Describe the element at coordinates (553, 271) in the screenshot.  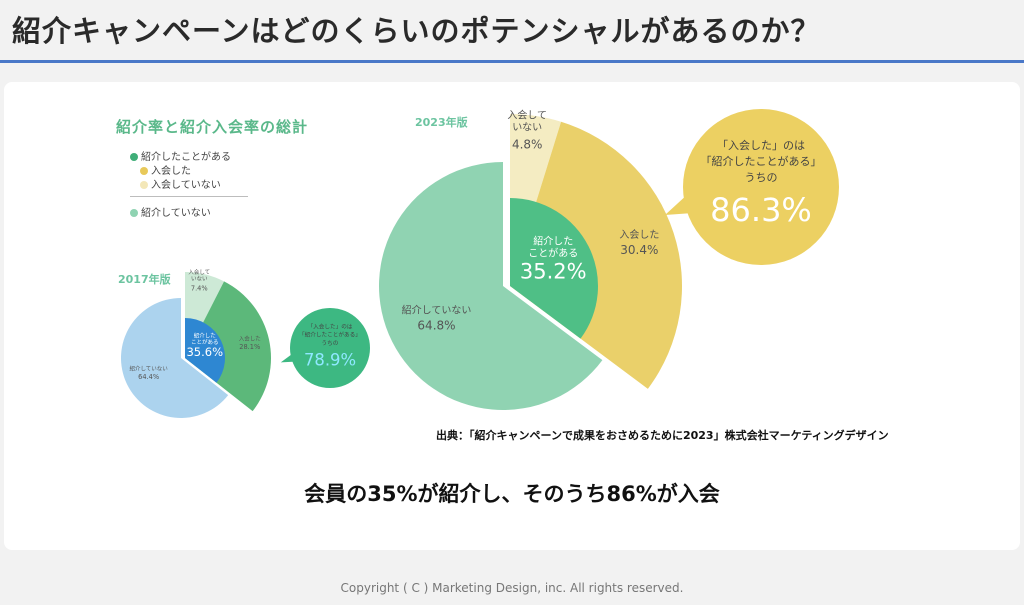
I see `slice-value-referred: 35.2%` at that location.